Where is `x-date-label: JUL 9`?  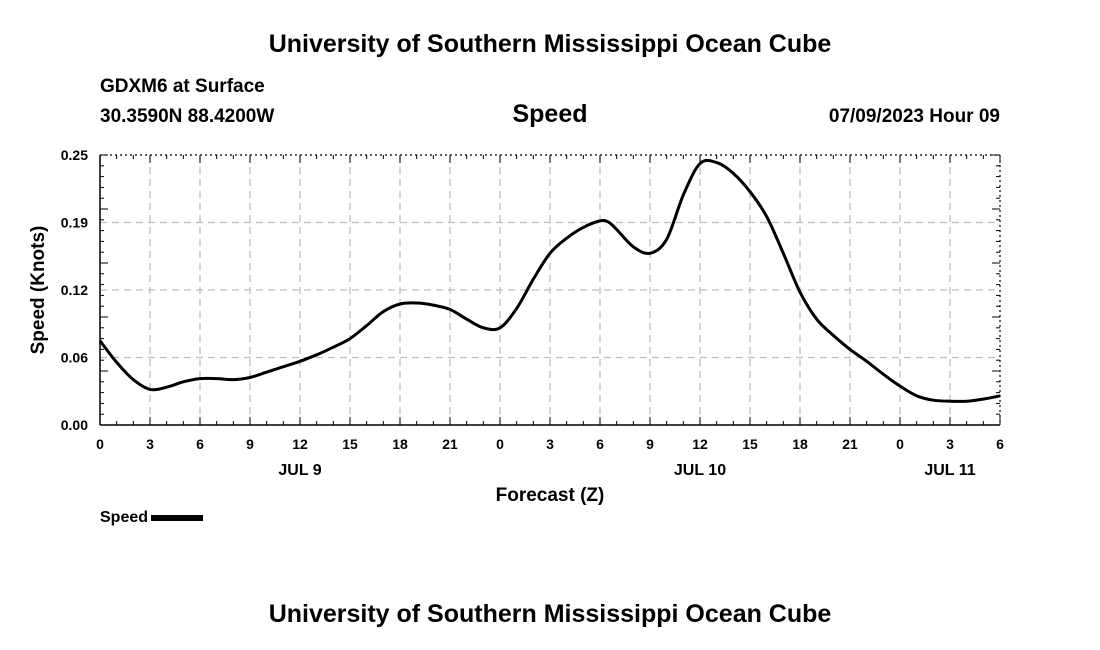 x-date-label: JUL 9 is located at coordinates (299, 470).